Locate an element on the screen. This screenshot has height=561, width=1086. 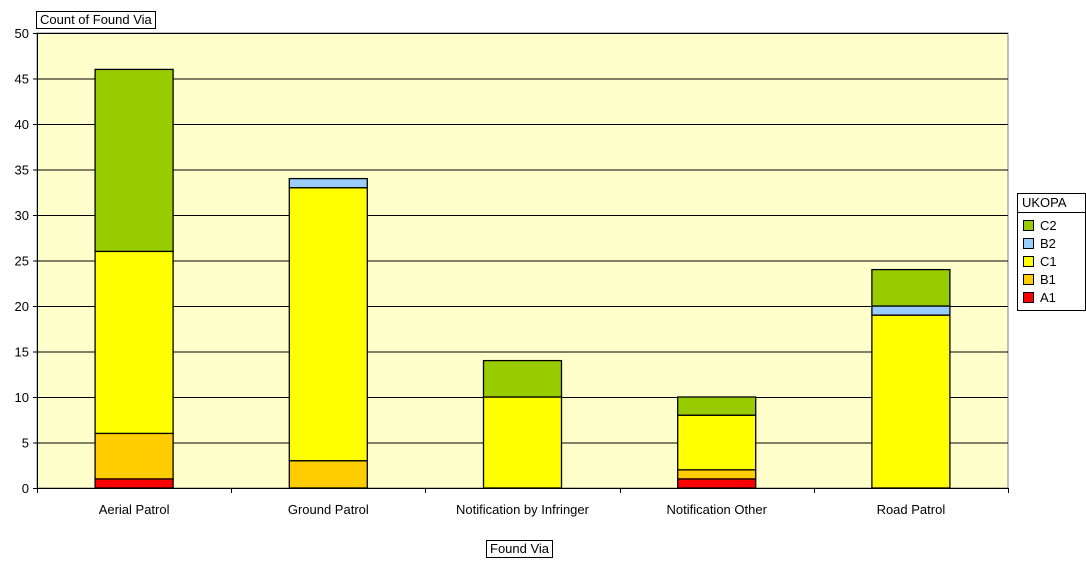
legend-item-b1: B1 is located at coordinates (1051, 279).